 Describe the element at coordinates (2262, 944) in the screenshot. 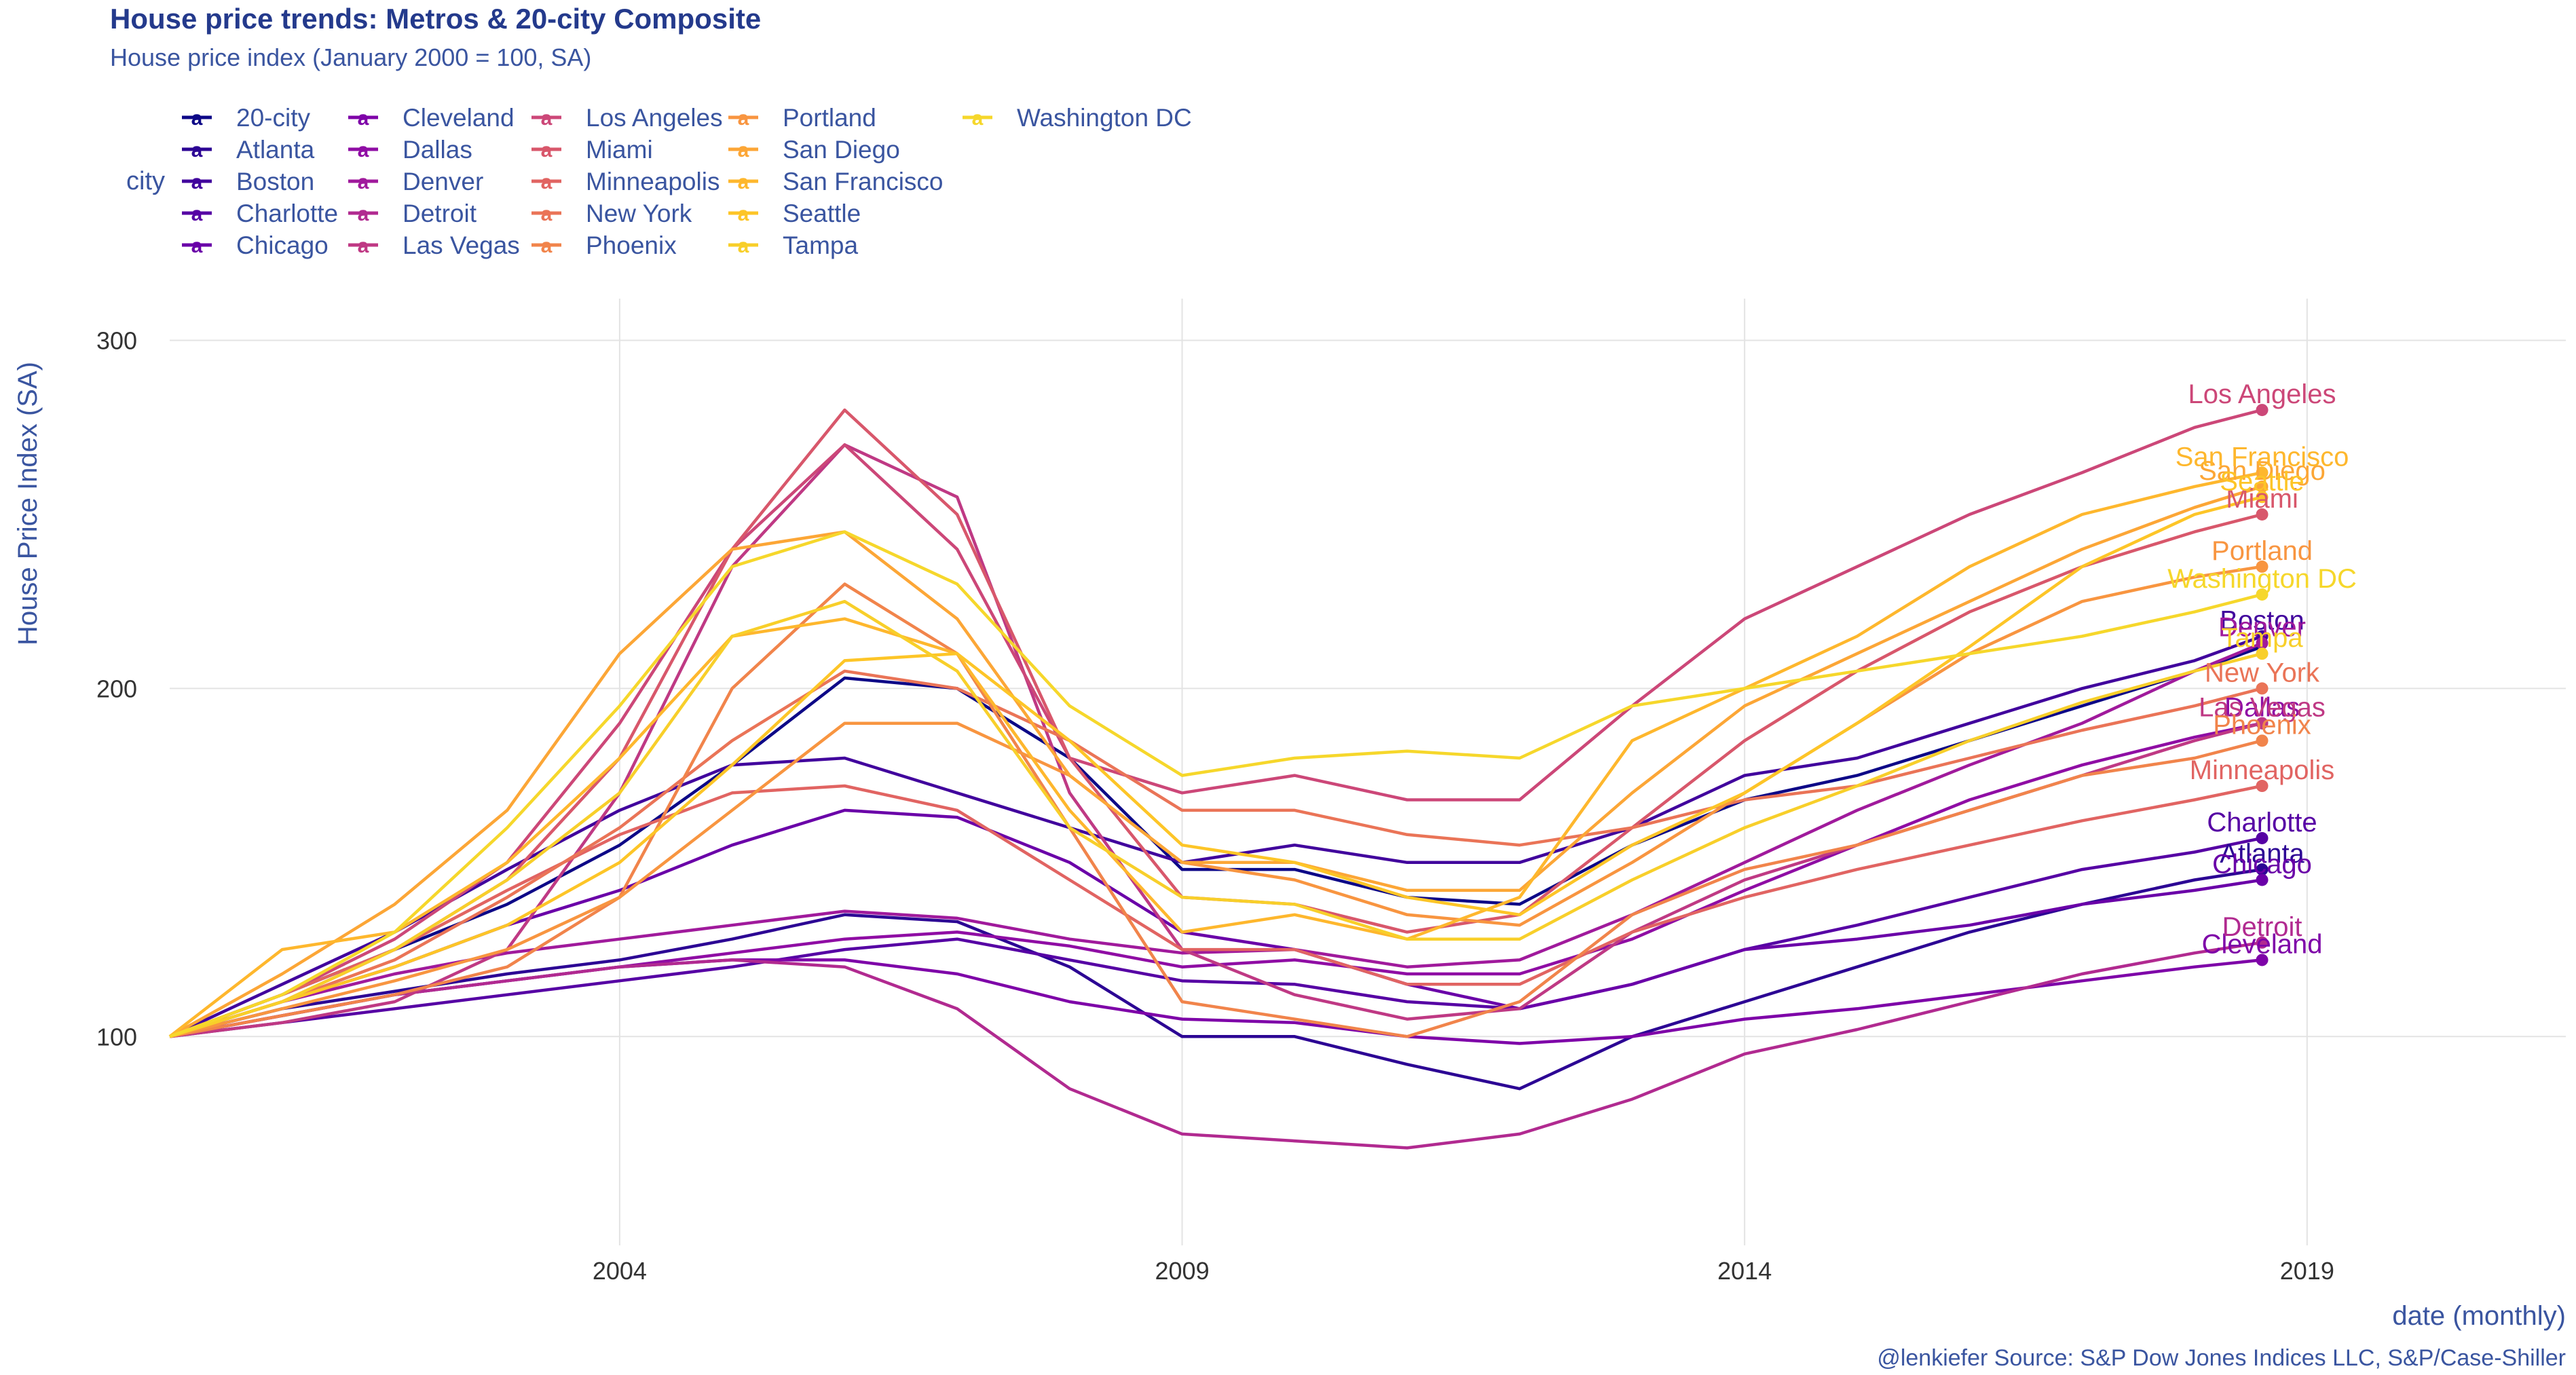

I see `series-end-label: Cleveland` at that location.